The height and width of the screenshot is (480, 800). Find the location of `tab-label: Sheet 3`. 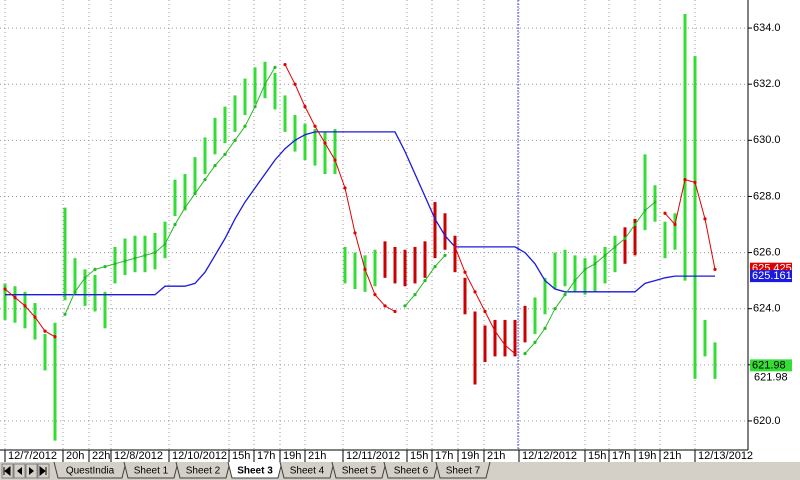

tab-label: Sheet 3 is located at coordinates (255, 471).